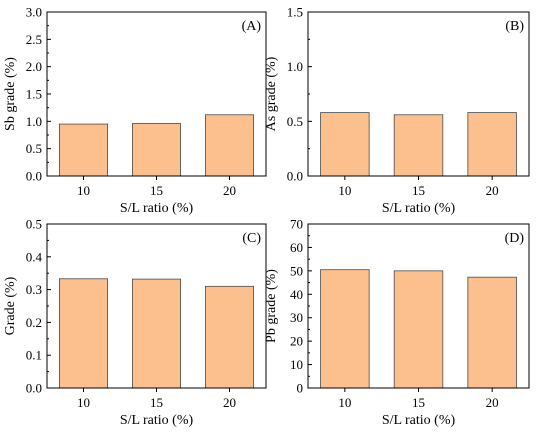 The width and height of the screenshot is (550, 435). What do you see at coordinates (418, 402) in the screenshot?
I see `xtick-label-d-1: 15` at bounding box center [418, 402].